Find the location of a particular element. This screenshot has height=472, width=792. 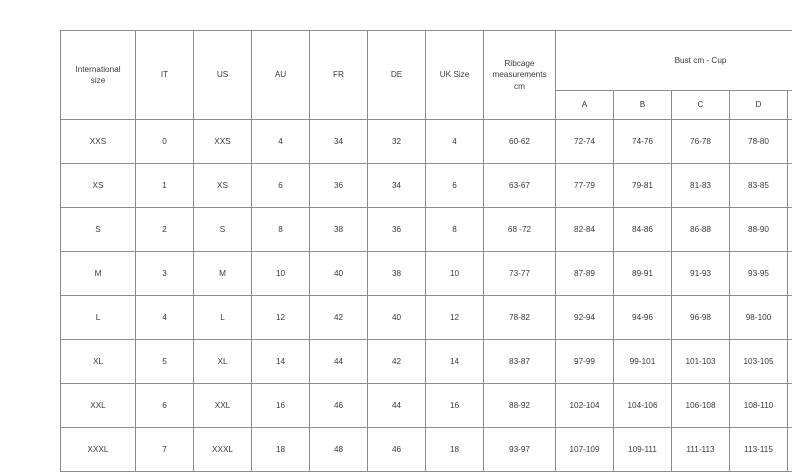

cell-fr: 44 is located at coordinates (339, 362).